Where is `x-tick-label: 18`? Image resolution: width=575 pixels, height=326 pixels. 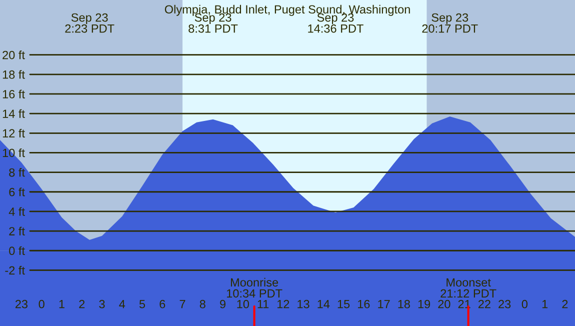
x-tick-label: 18 is located at coordinates (404, 304).